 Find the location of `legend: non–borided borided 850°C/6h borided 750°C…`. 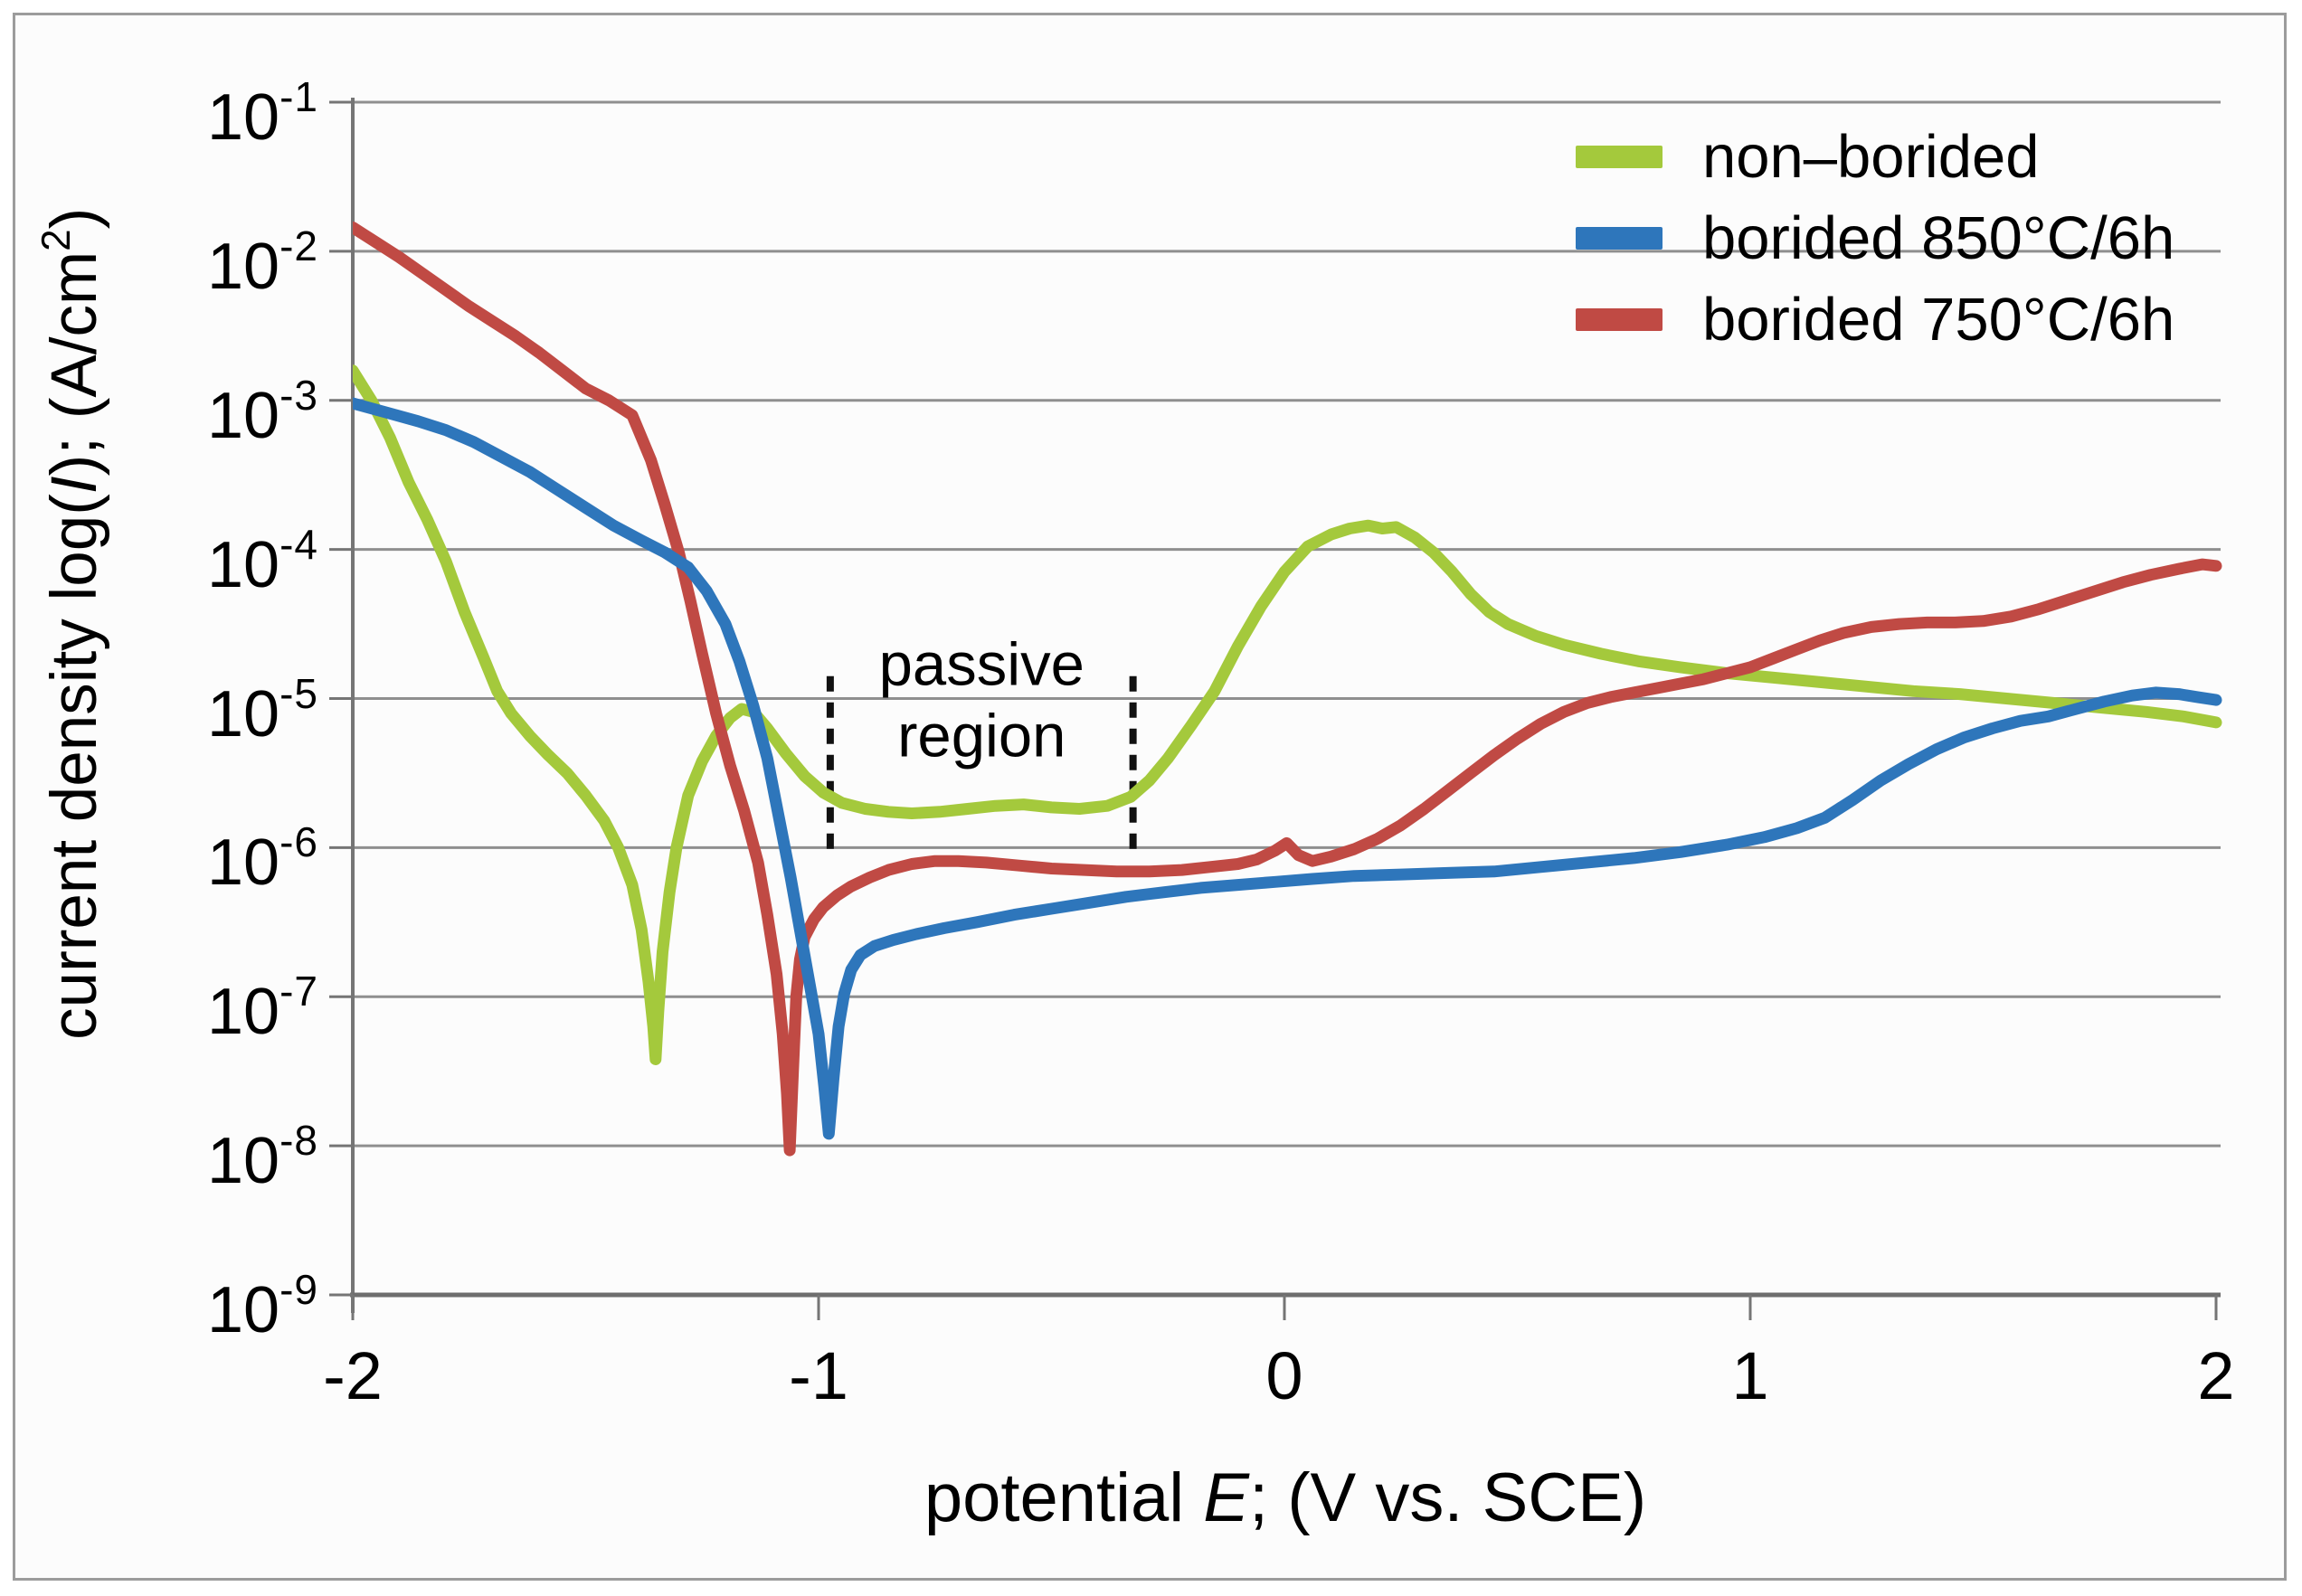

legend: non–borided borided 850°C/6h borided 750°C… is located at coordinates (1875, 238).